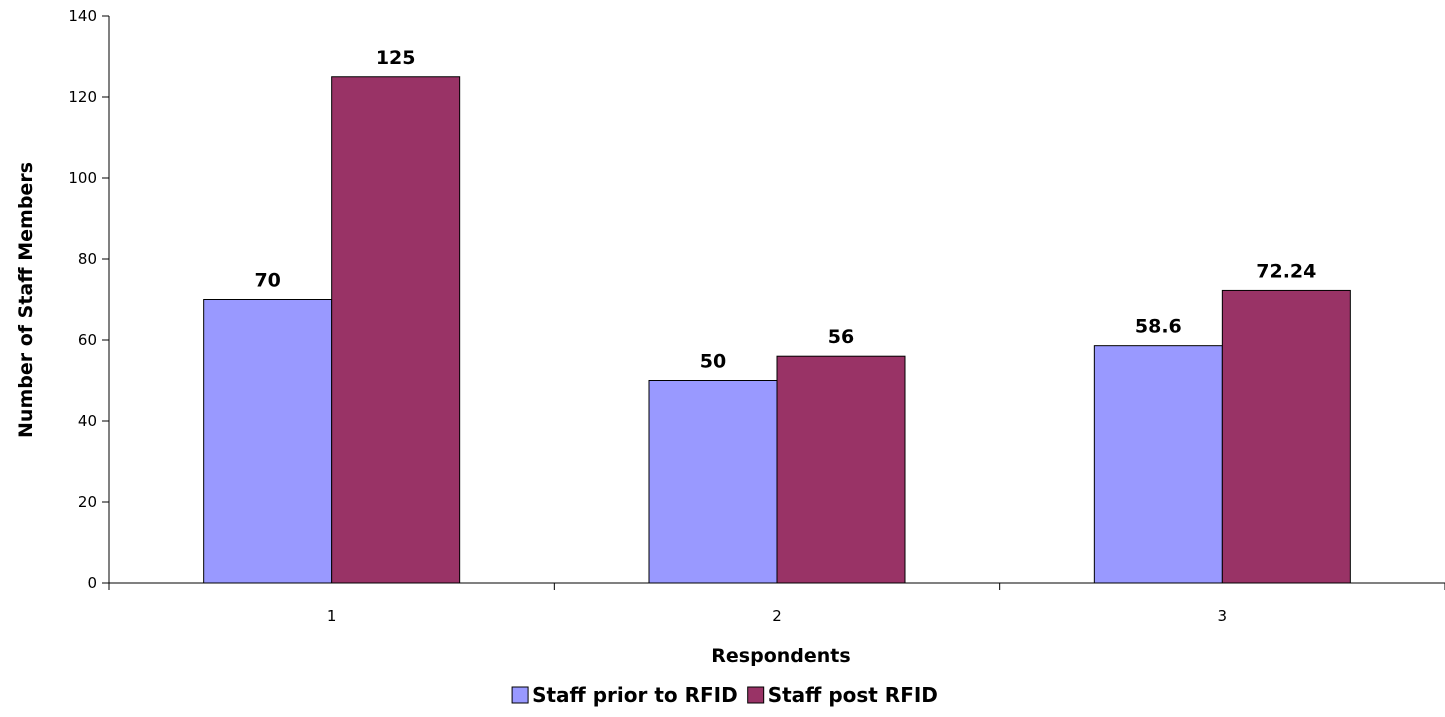 This screenshot has height=717, width=1445. Describe the element at coordinates (26, 300) in the screenshot. I see `y-axis-title: Number of Staff Members` at that location.